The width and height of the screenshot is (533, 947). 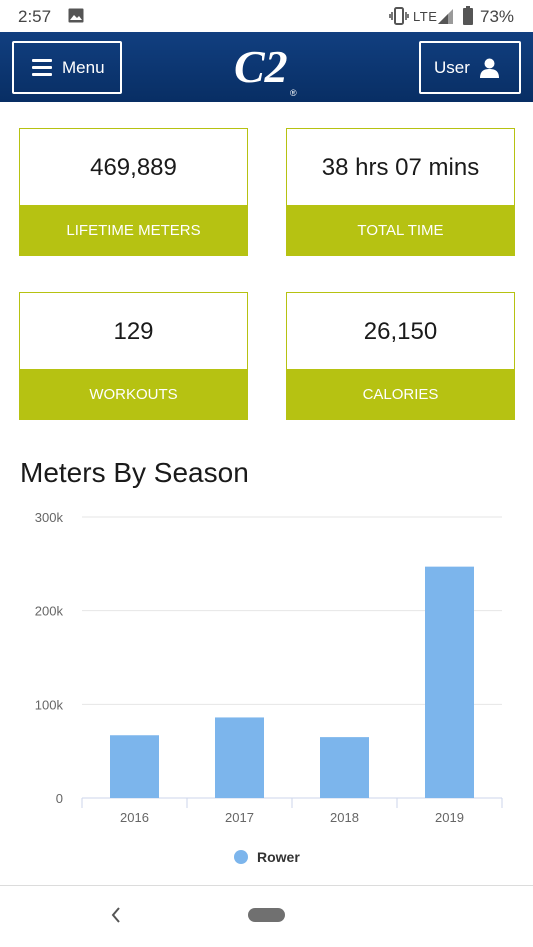 I want to click on home-pill-icon, so click(x=266, y=915).